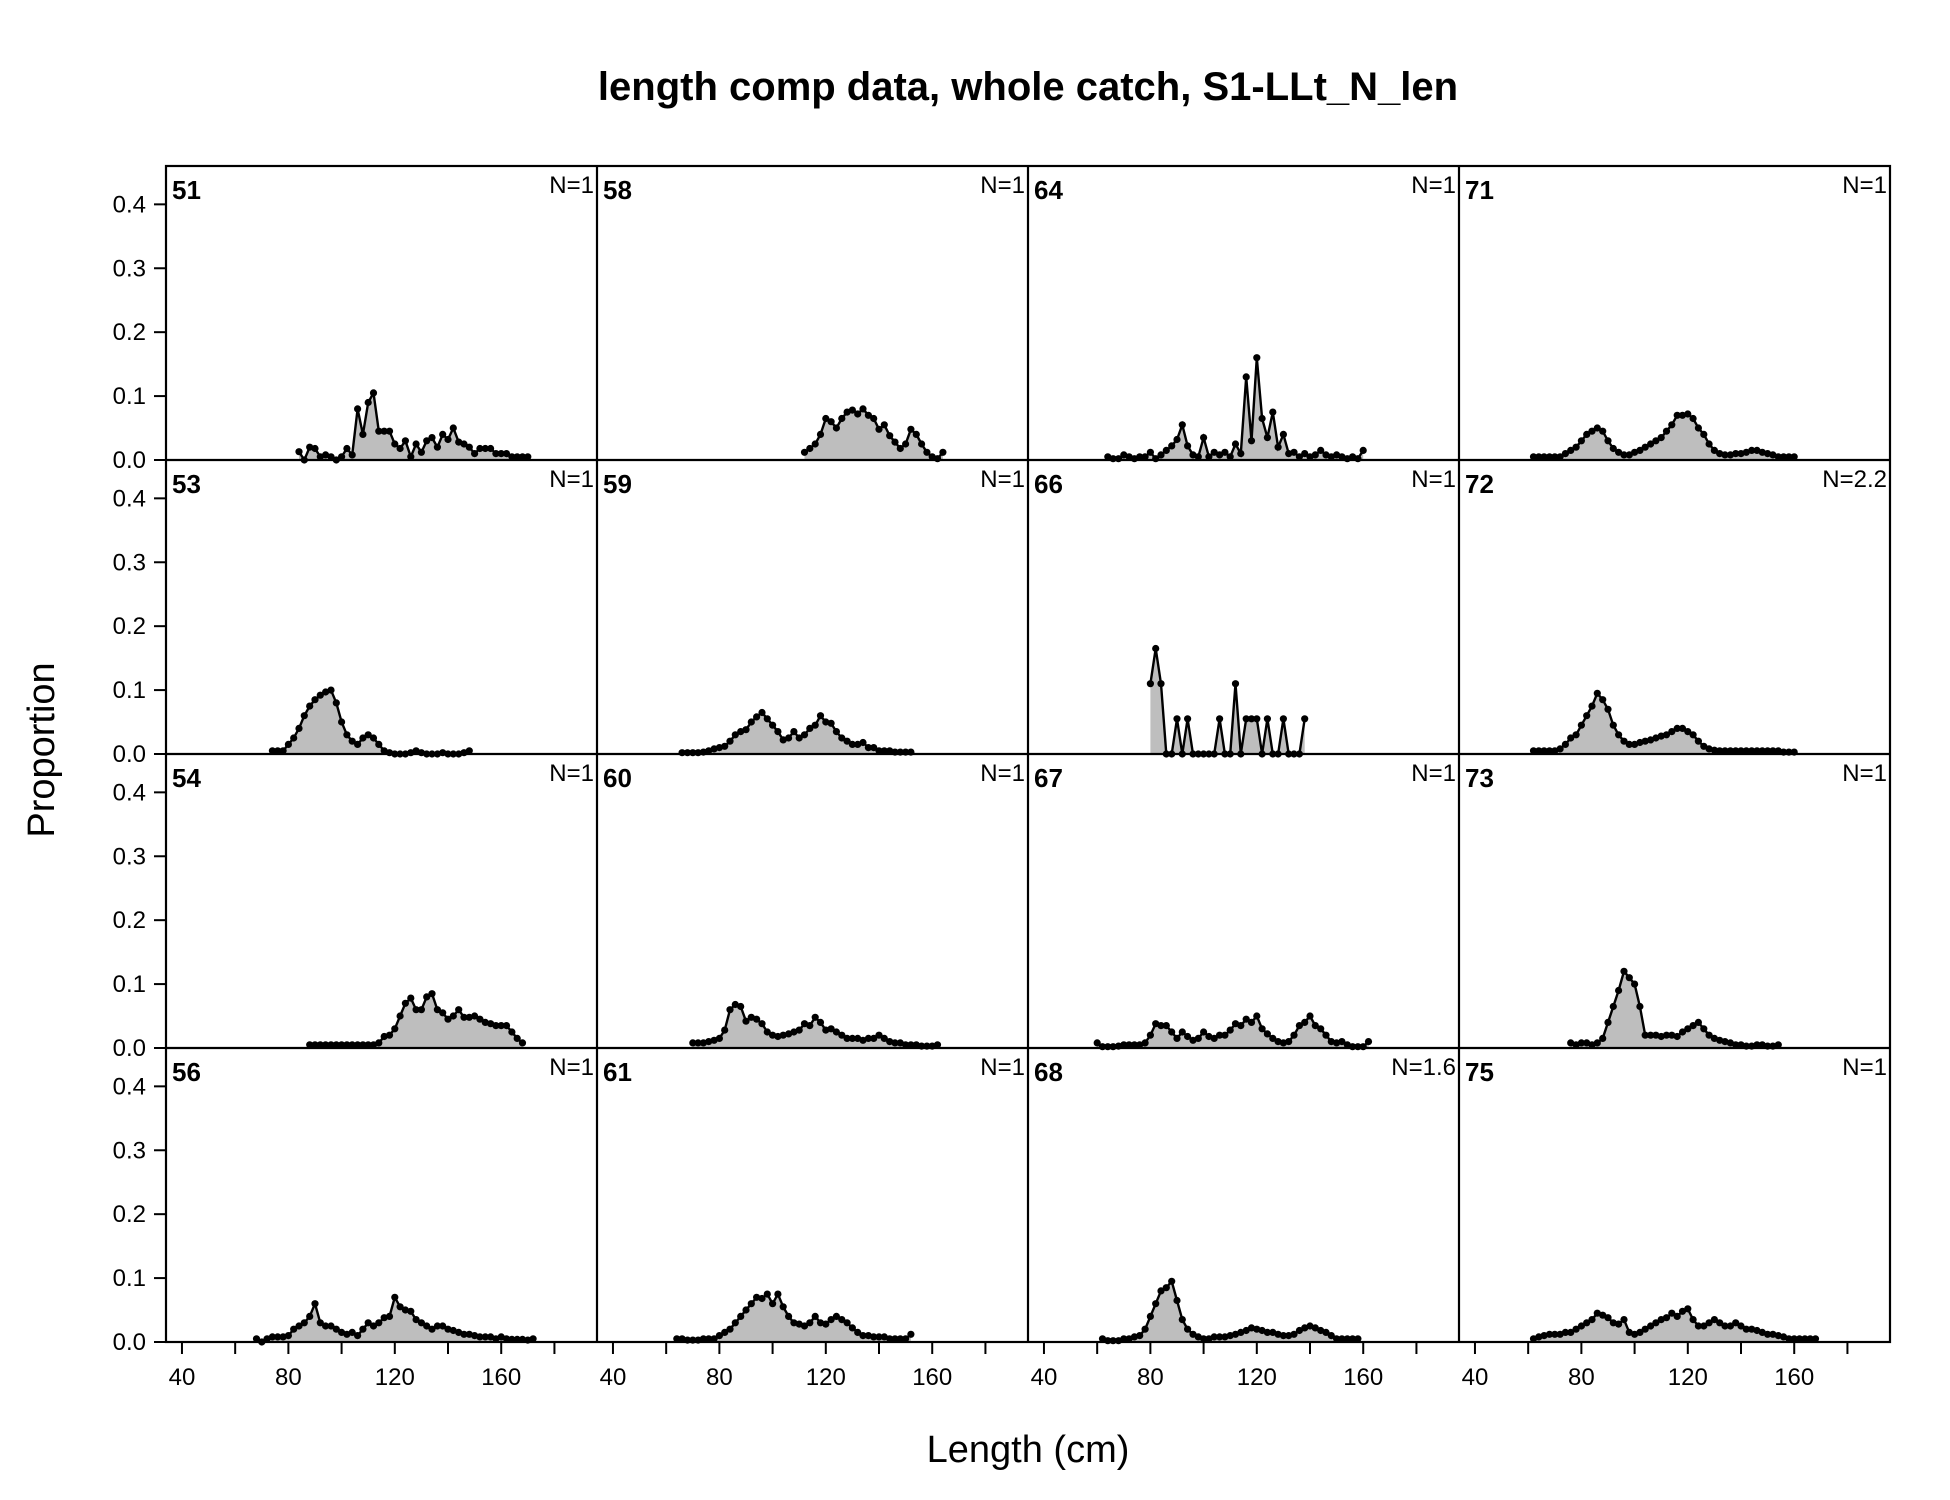 Image resolution: width=1950 pixels, height=1500 pixels. What do you see at coordinates (1664, 723) in the screenshot?
I see `panel-72-area` at bounding box center [1664, 723].